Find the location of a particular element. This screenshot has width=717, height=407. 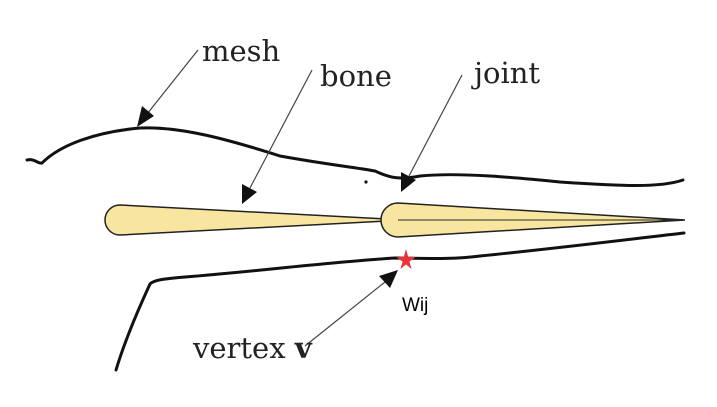

mesh-arrowhead is located at coordinates (145, 116).